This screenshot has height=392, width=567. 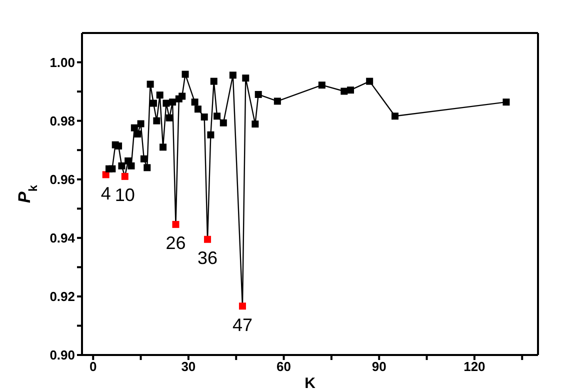 I want to click on x-tick-label: 120, so click(x=475, y=366).